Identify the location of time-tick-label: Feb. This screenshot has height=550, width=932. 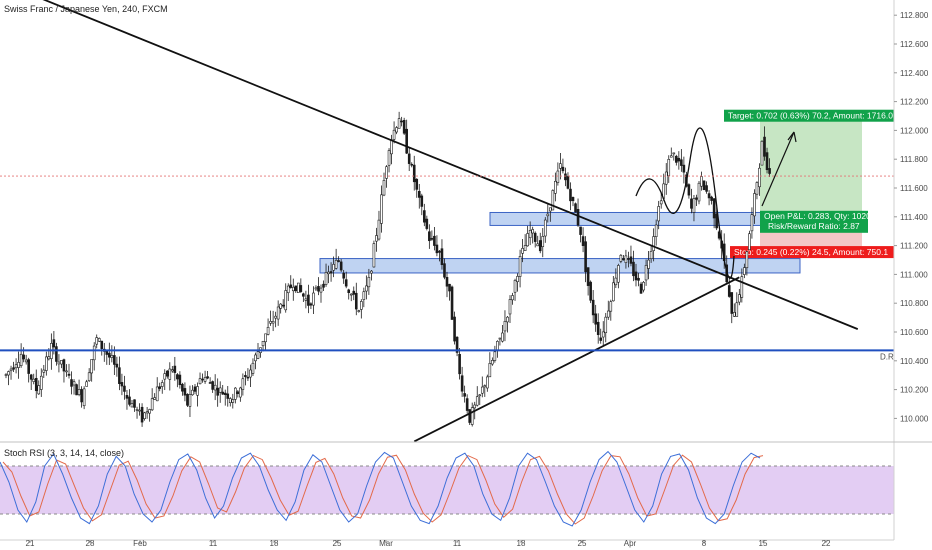
(140, 543).